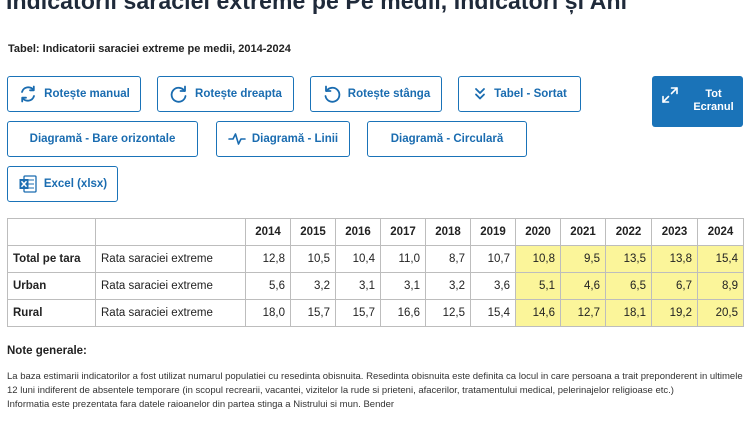 This screenshot has width=750, height=430. I want to click on year-header-2015: 2015, so click(313, 232).